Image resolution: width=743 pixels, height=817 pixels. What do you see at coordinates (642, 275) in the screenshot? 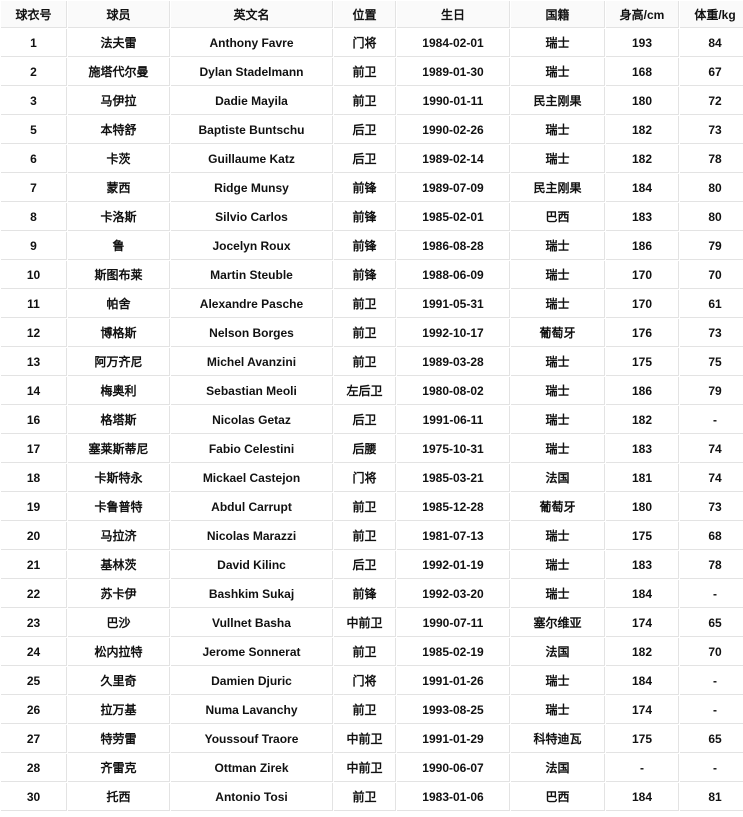
I see `cell-height: 170` at bounding box center [642, 275].